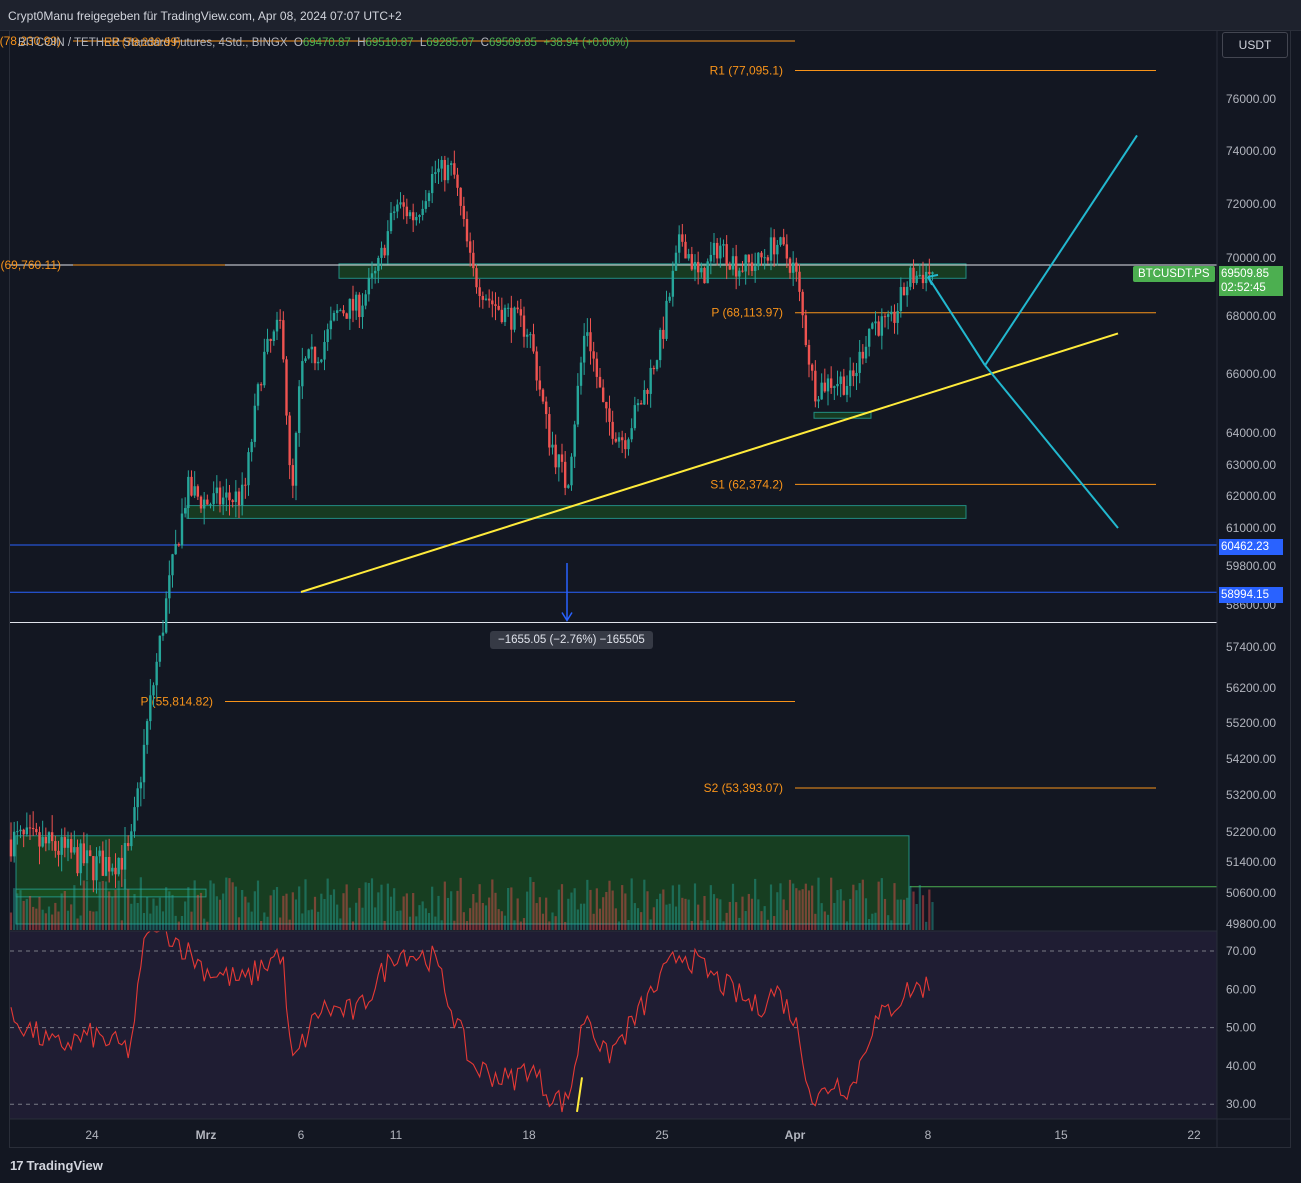  Describe the element at coordinates (177, 701) in the screenshot. I see `pivot-label: P (55,814.82)` at that location.